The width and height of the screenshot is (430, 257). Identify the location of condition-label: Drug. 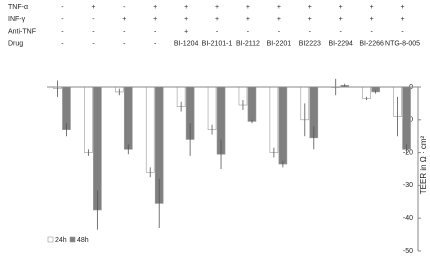
(15, 44).